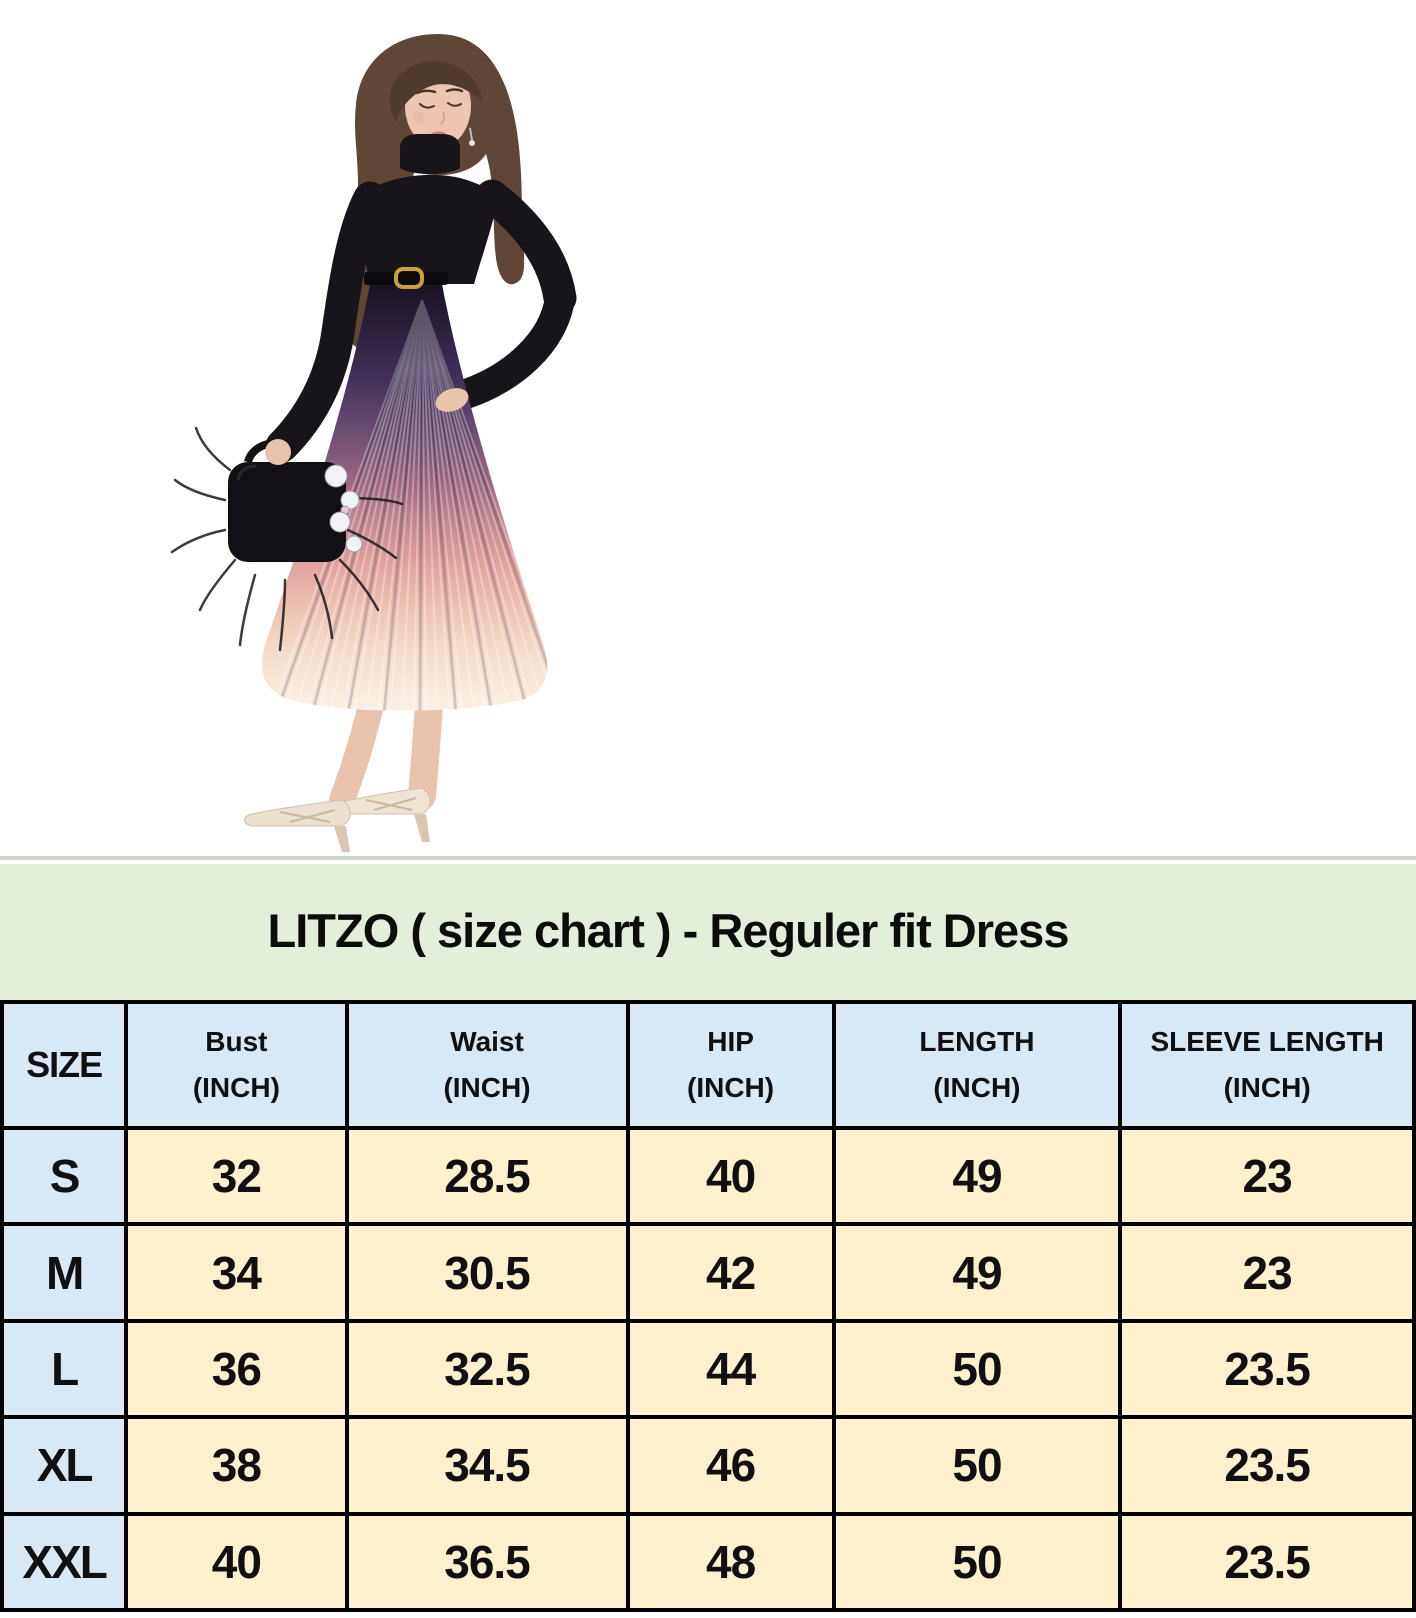 The height and width of the screenshot is (1618, 1416). What do you see at coordinates (472, 136) in the screenshot?
I see `earring` at bounding box center [472, 136].